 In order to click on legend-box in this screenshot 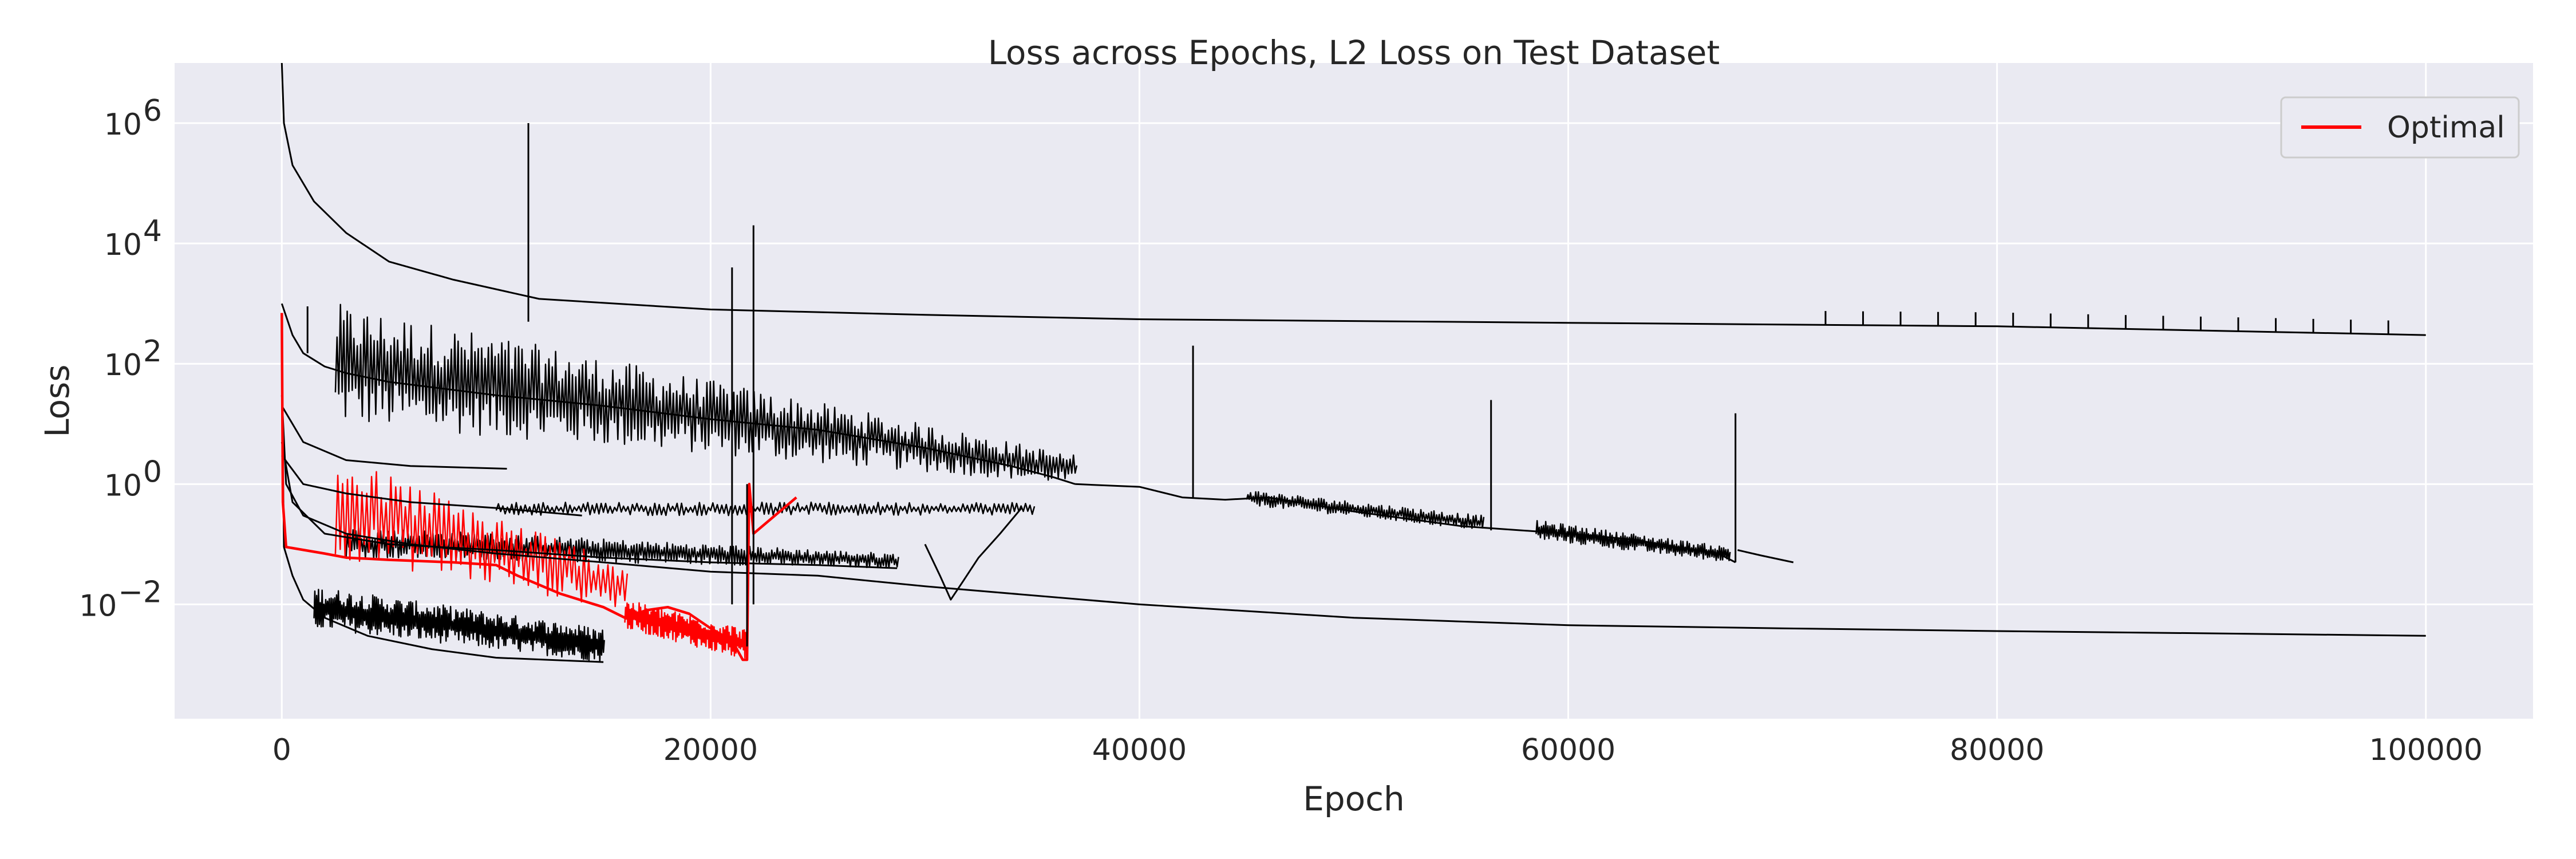, I will do `click(2400, 127)`.